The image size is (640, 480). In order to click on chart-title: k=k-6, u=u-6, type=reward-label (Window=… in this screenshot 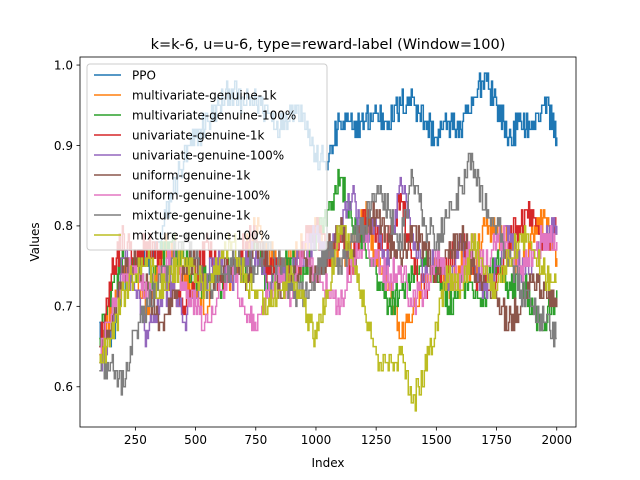, I will do `click(328, 45)`.